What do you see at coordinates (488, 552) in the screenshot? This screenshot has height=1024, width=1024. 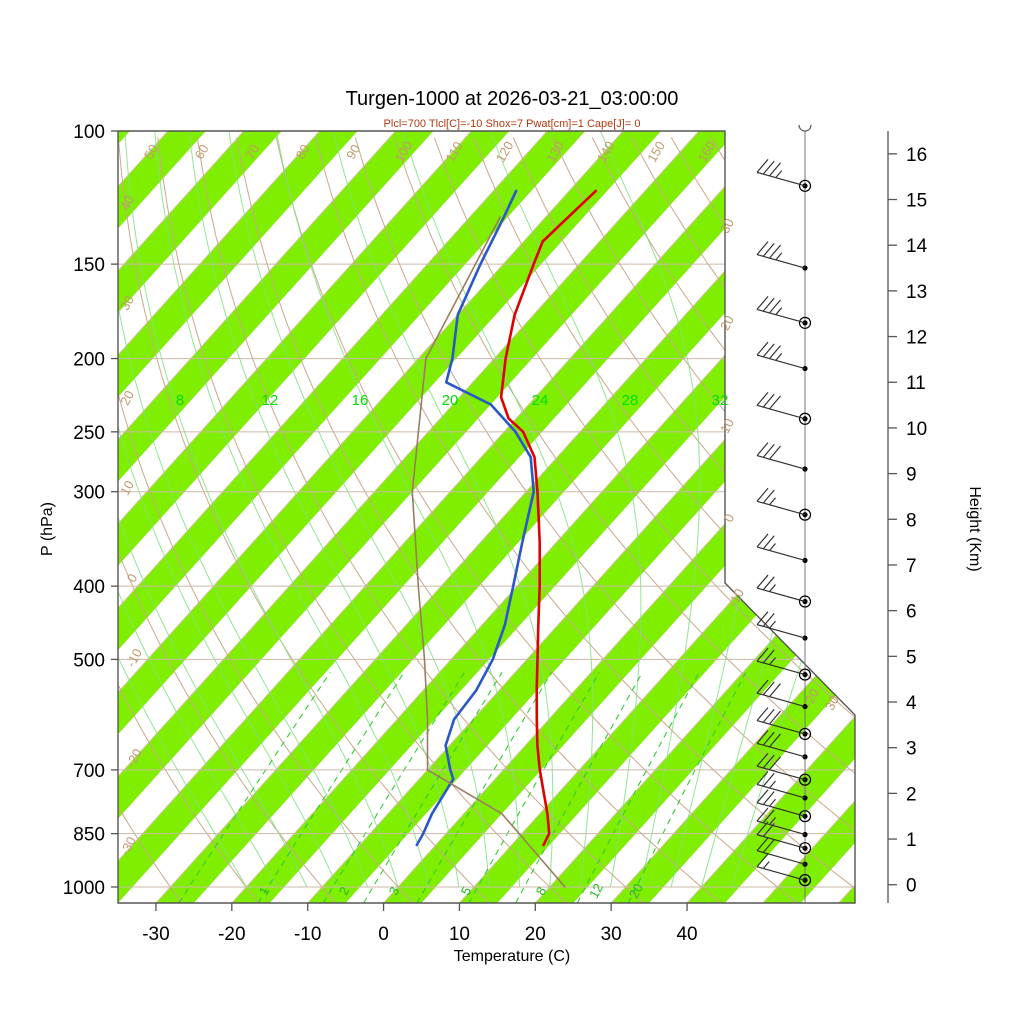 I see `trace-parcel-path` at bounding box center [488, 552].